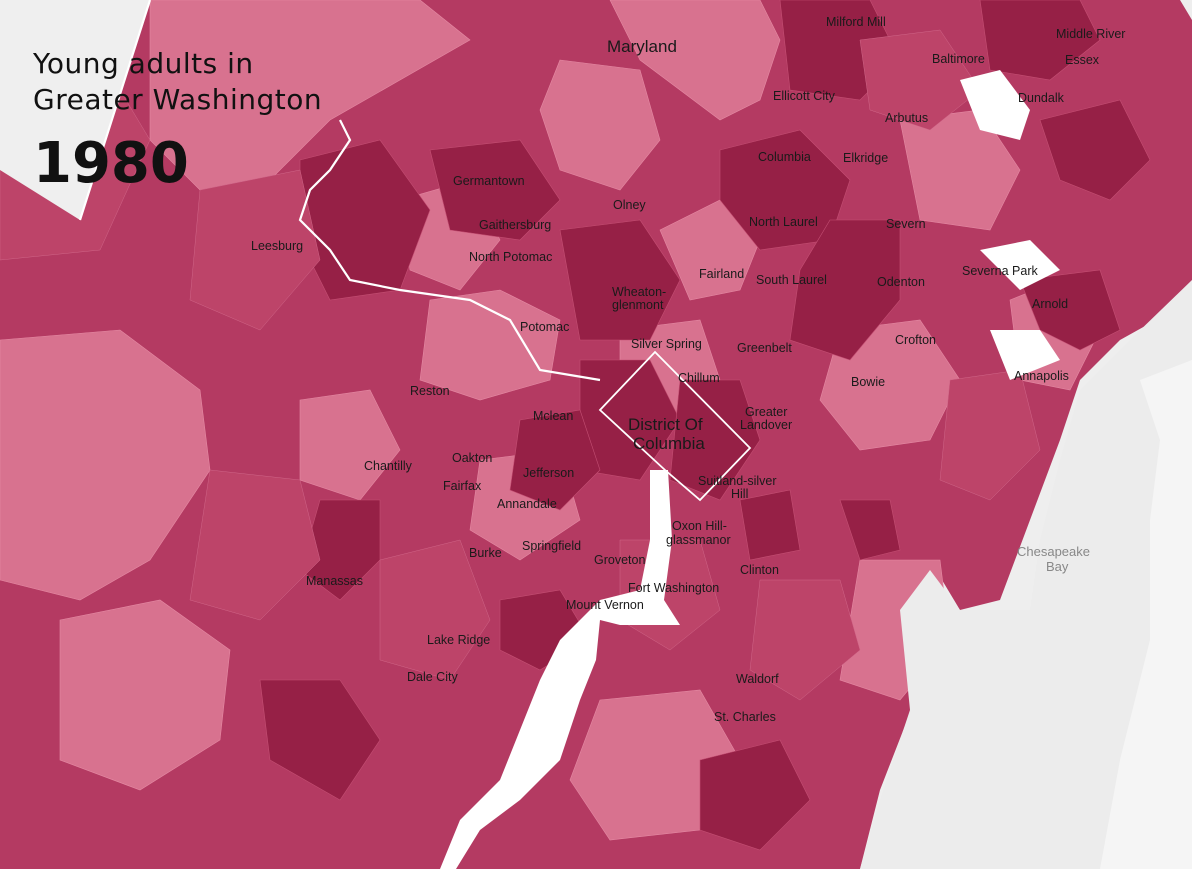 This screenshot has height=869, width=1192. What do you see at coordinates (1041, 376) in the screenshot?
I see `label-annapolis: Annapolis` at bounding box center [1041, 376].